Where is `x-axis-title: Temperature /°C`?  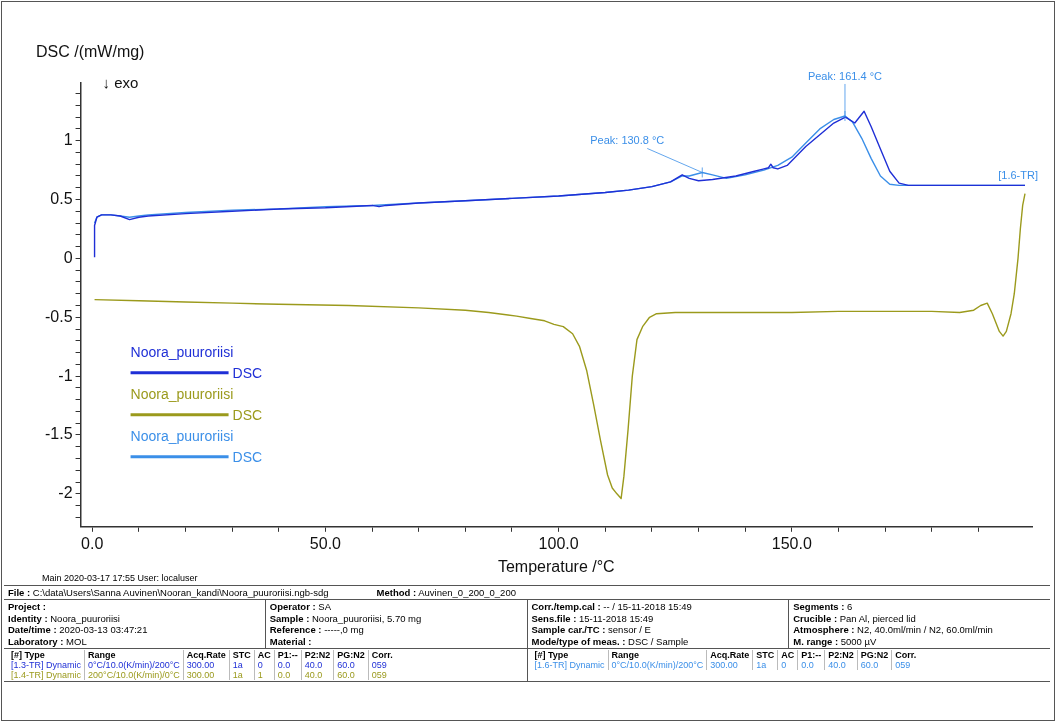
x-axis-title: Temperature /°C is located at coordinates (556, 566).